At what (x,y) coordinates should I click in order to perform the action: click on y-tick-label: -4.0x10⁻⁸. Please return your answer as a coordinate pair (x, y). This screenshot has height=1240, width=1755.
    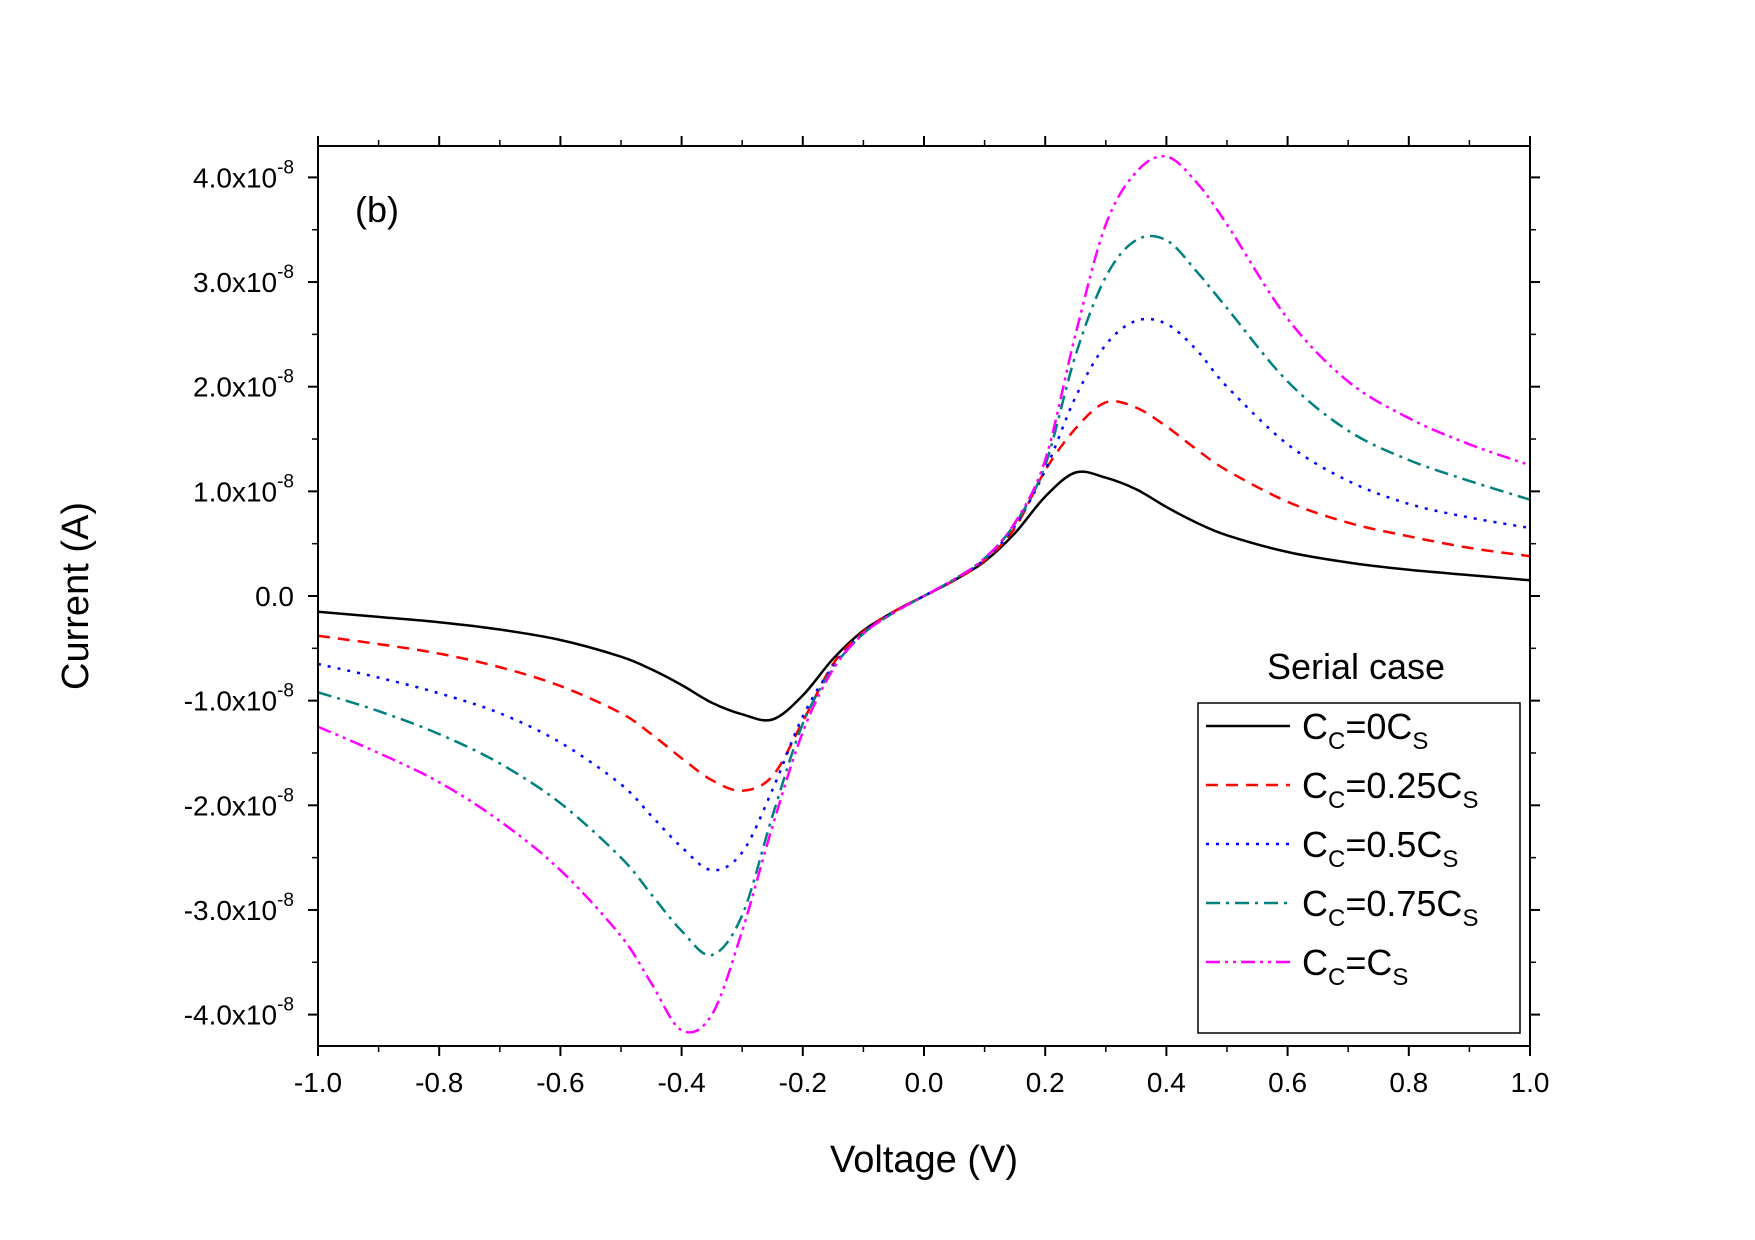
    Looking at the image, I should click on (239, 1013).